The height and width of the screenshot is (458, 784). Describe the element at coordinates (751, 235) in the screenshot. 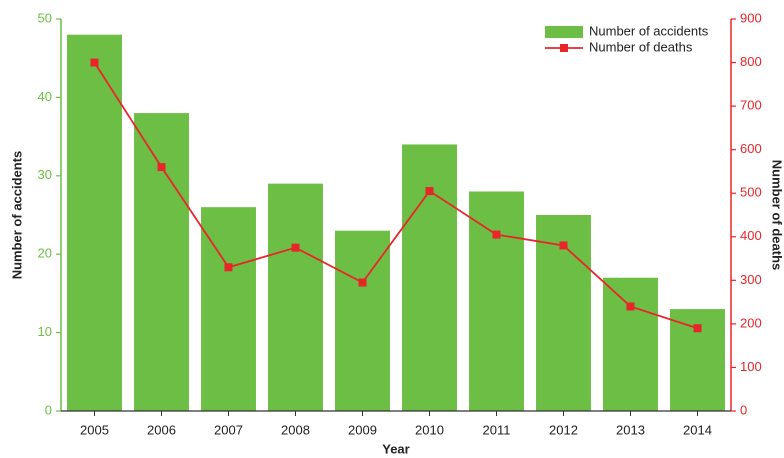

I see `y2-tick-label: 400` at that location.